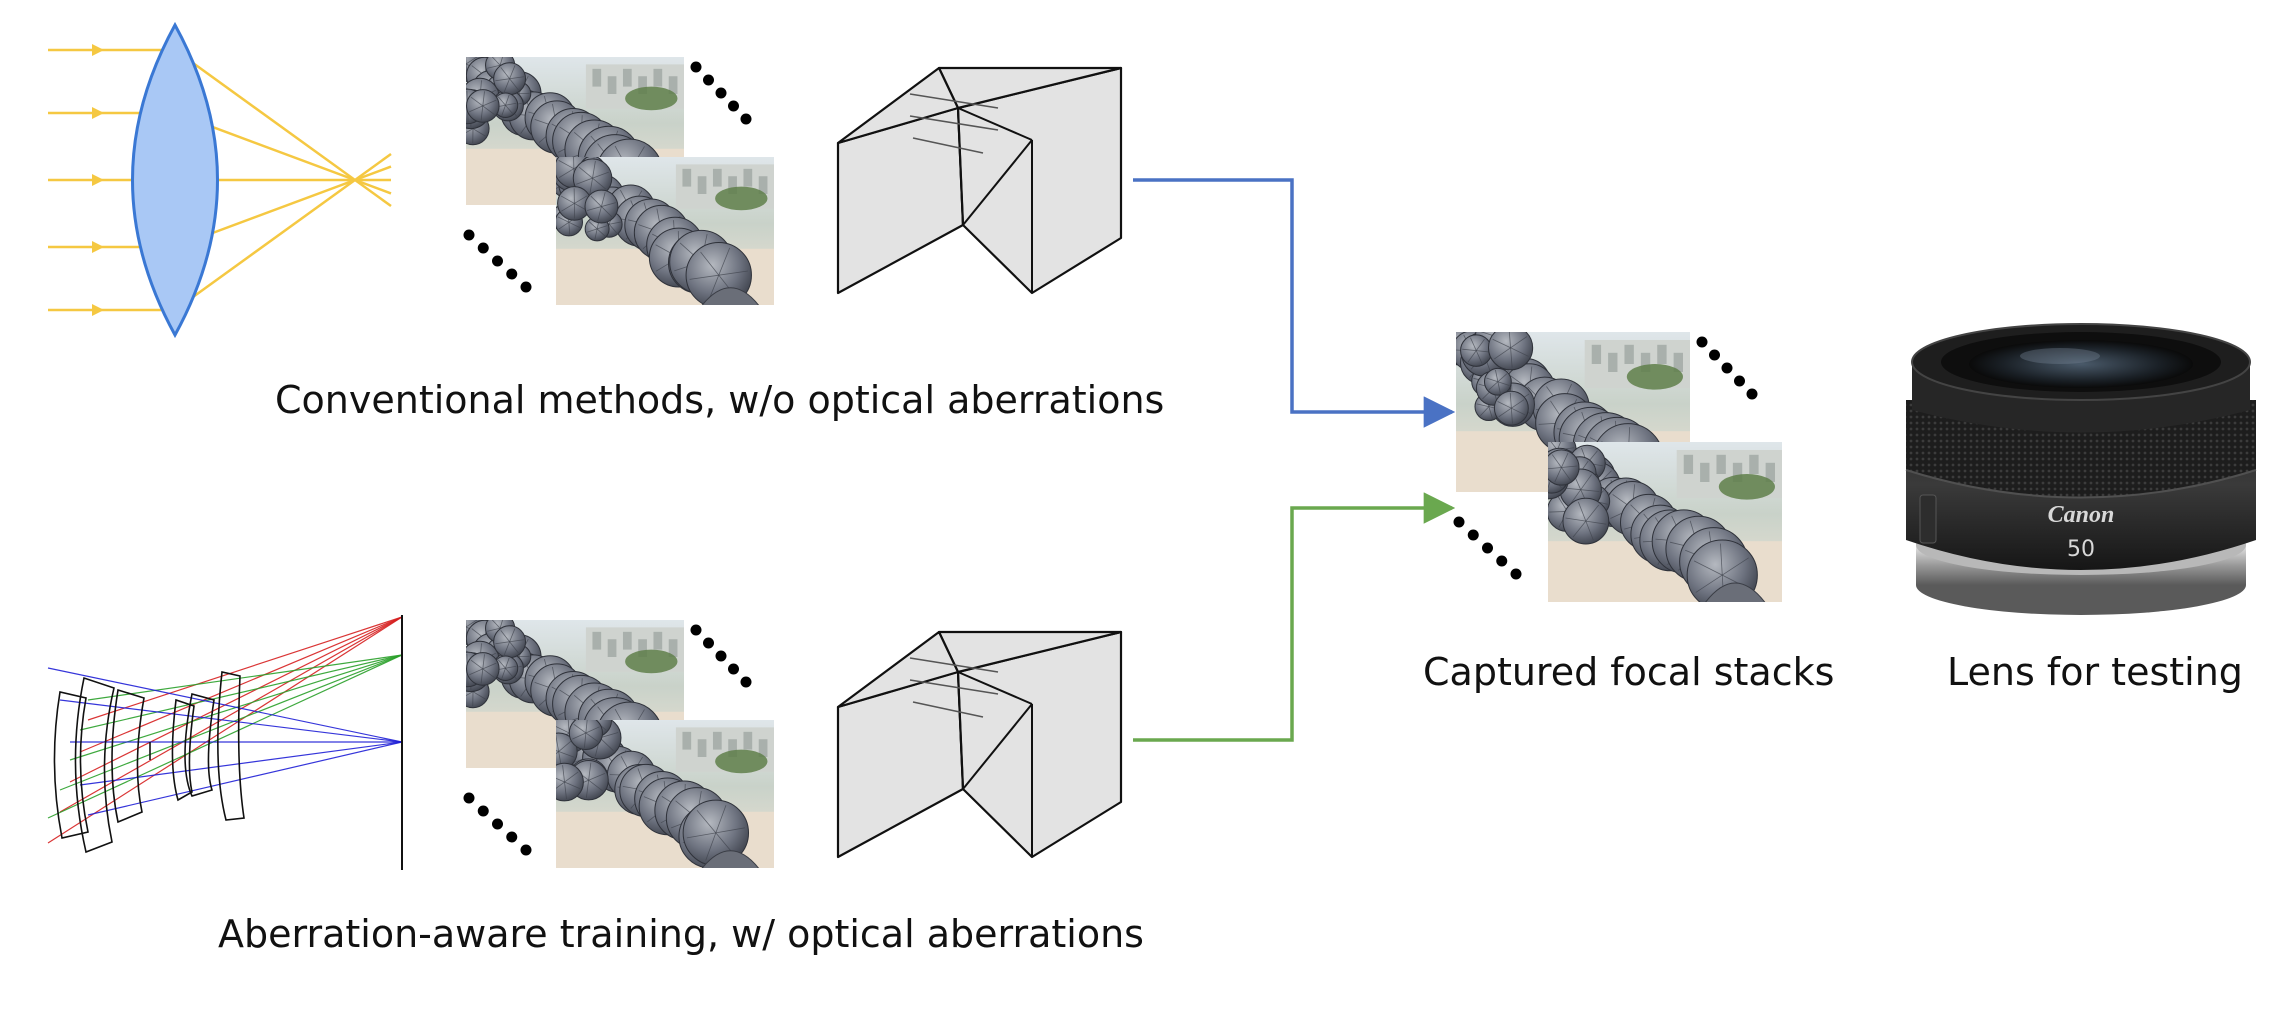 The image size is (2278, 1016). What do you see at coordinates (2095, 672) in the screenshot?
I see `caption-lens-for-testing: Lens for testing` at bounding box center [2095, 672].